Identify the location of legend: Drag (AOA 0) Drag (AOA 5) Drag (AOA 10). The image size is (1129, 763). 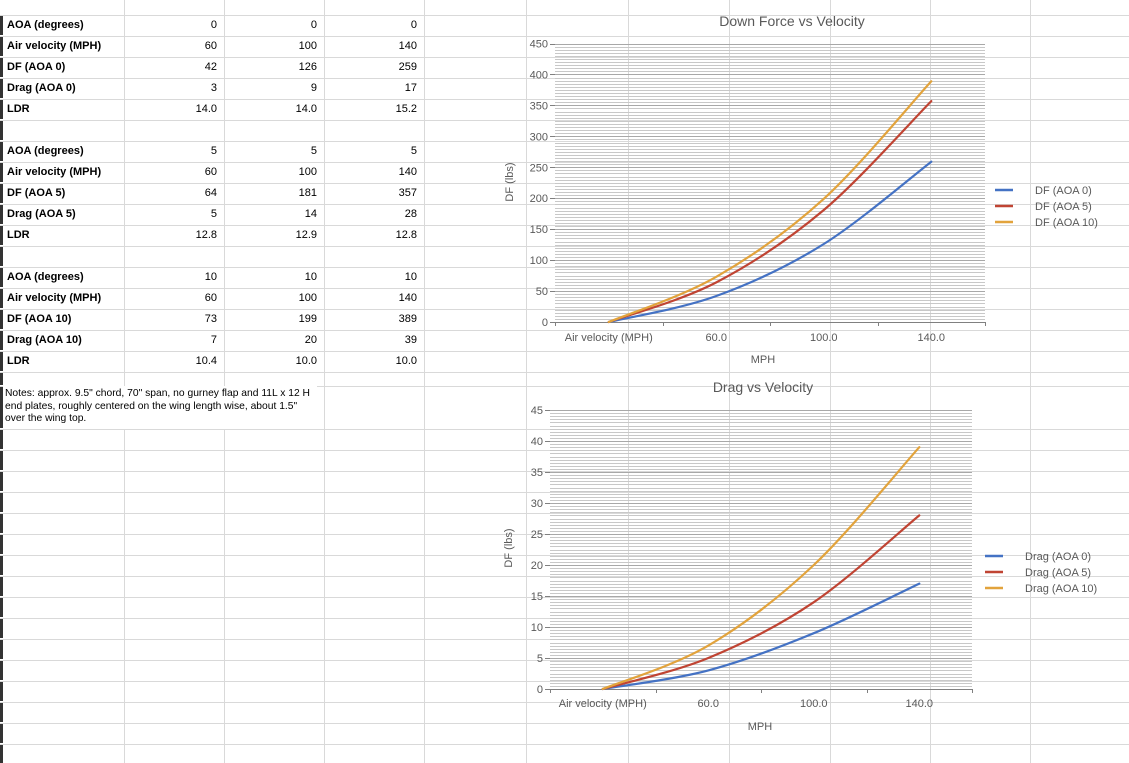
(1041, 573).